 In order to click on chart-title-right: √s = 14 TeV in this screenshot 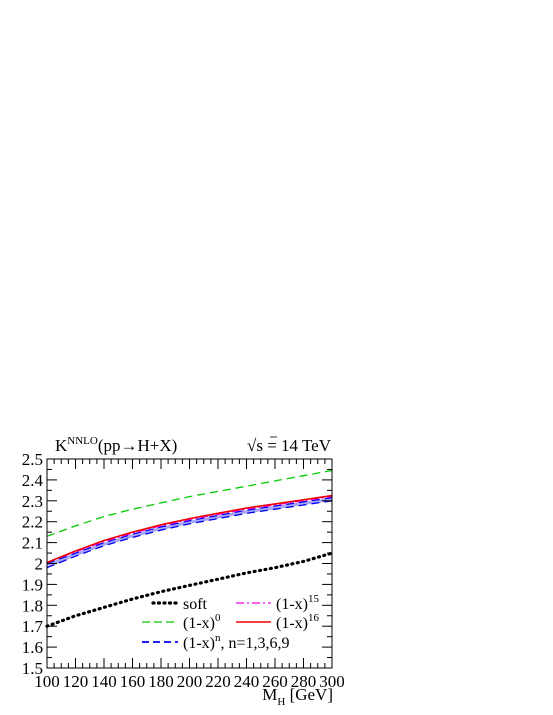, I will do `click(289, 445)`.